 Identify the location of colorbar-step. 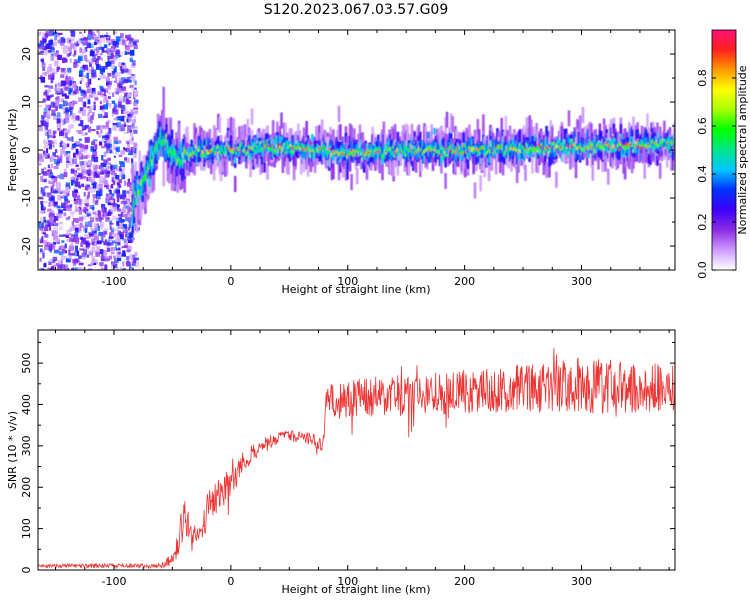
(724, 181).